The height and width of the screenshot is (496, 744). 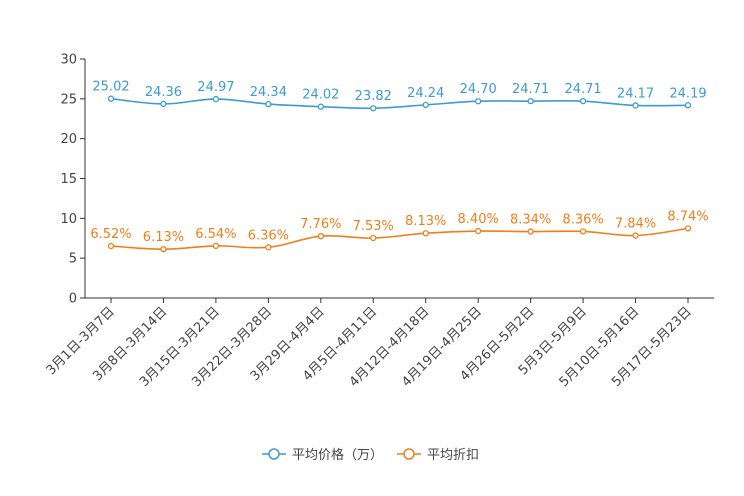 I want to click on data-label: 24.19, so click(x=687, y=93).